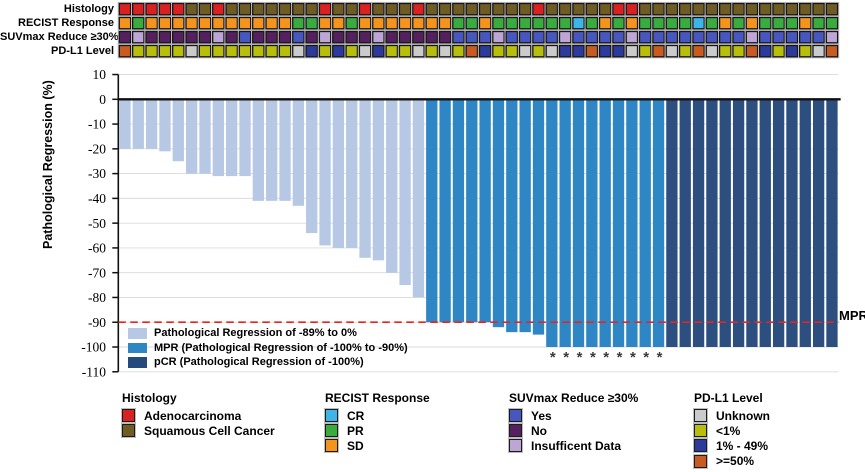 The height and width of the screenshot is (472, 865). What do you see at coordinates (255, 333) in the screenshot?
I see `legend-row-label: Pathological Regression of -89% to 0%` at bounding box center [255, 333].